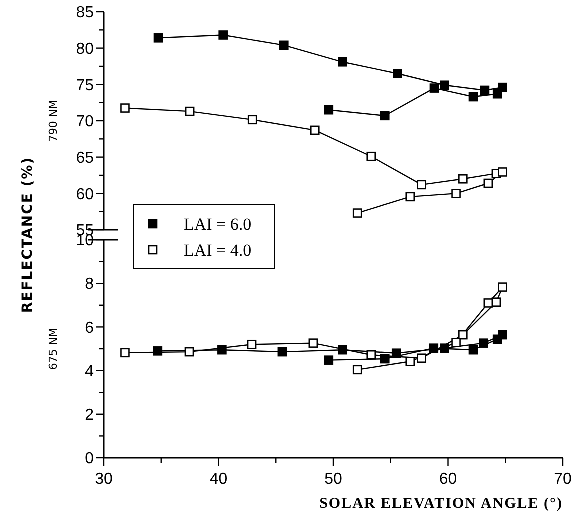  What do you see at coordinates (219, 479) in the screenshot?
I see `x-tick-label: 40` at bounding box center [219, 479].